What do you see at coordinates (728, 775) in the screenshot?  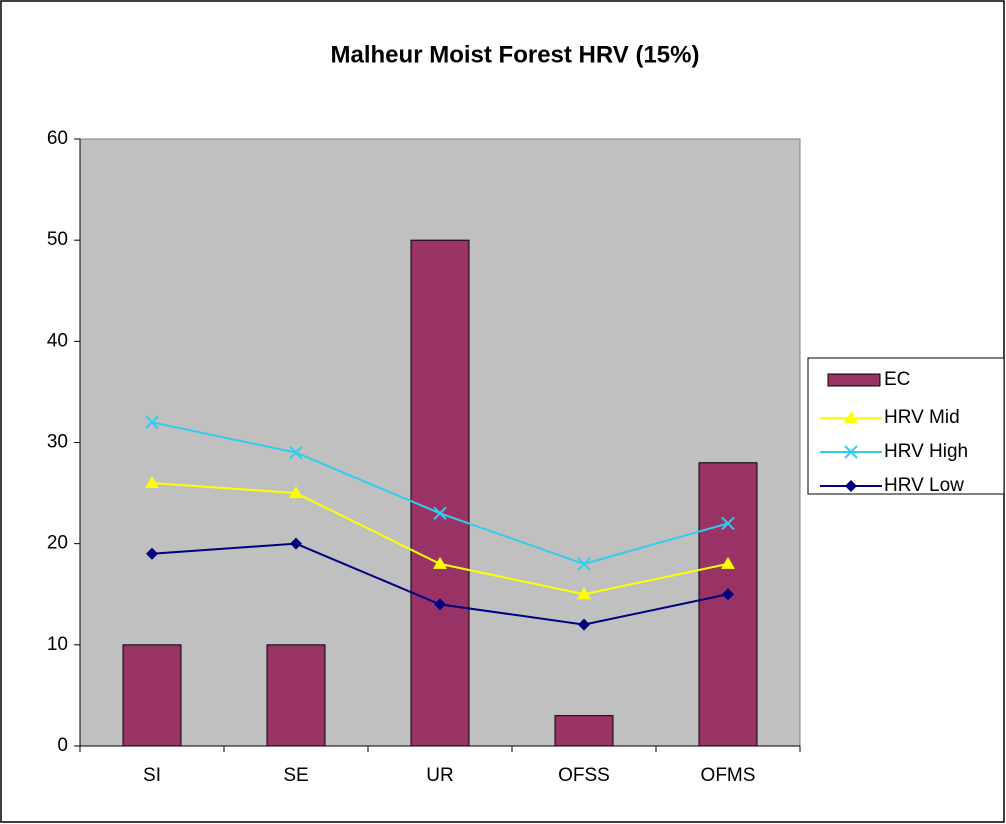 I see `x-tick-label: OFMS` at bounding box center [728, 775].